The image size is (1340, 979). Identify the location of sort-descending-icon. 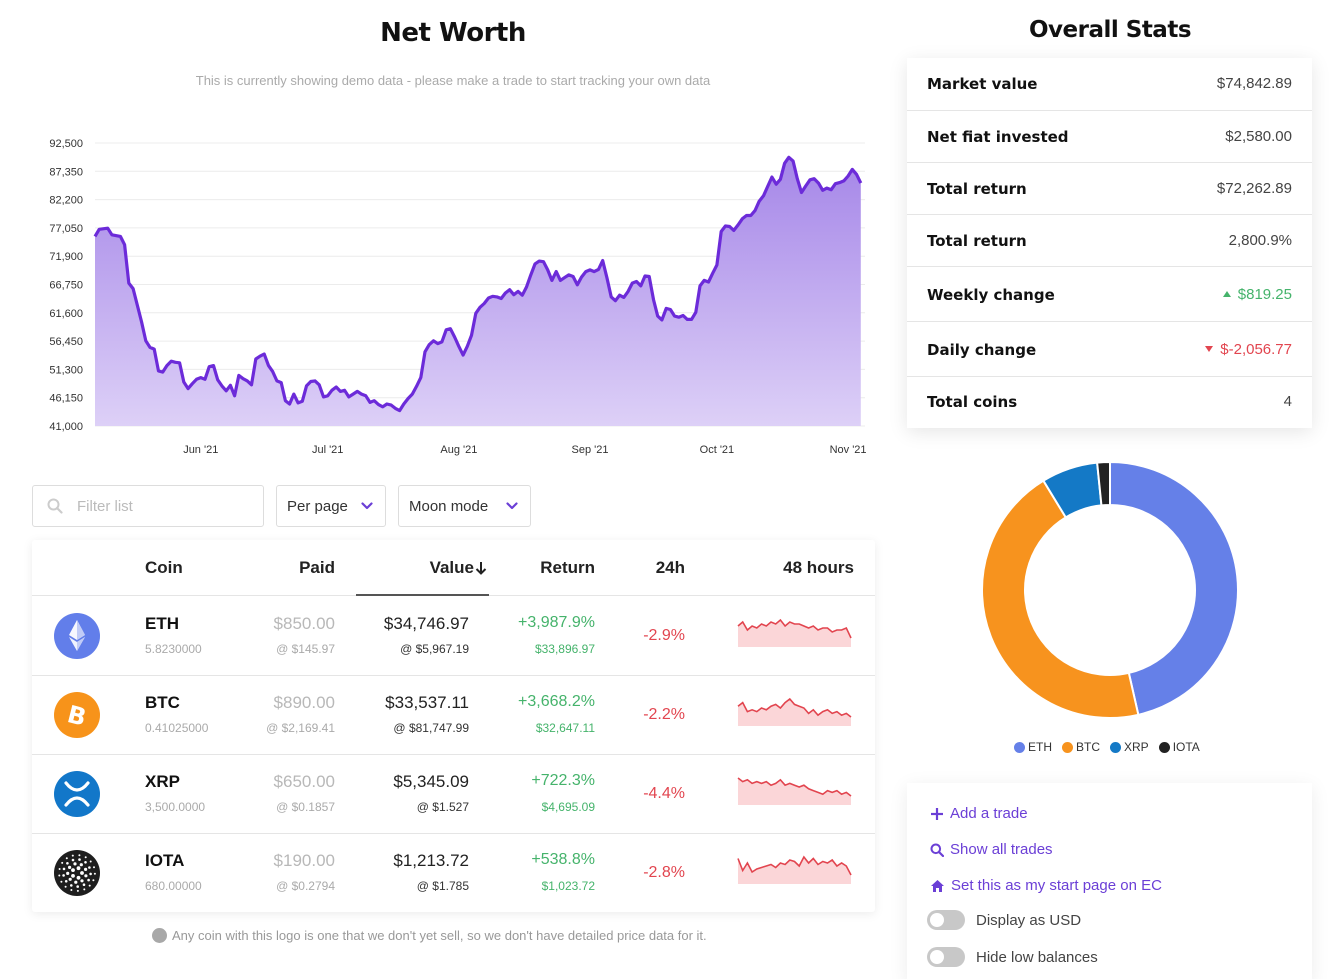
(481, 568).